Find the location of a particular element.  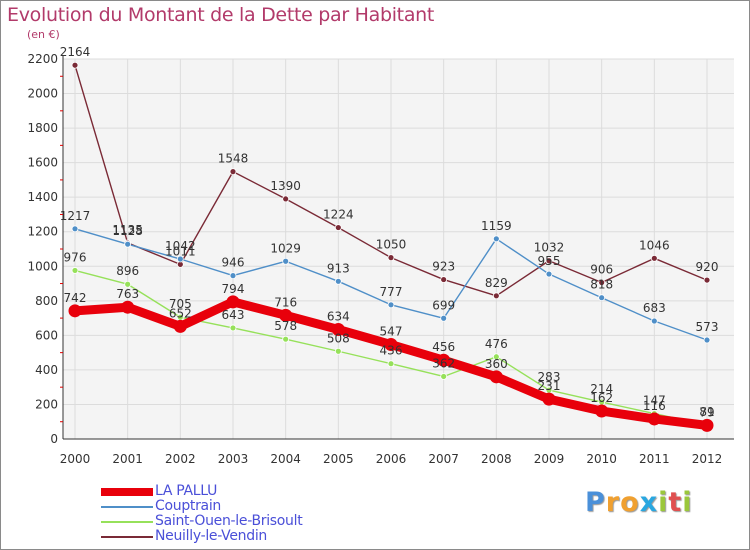

x-tick-label: 2002 is located at coordinates (180, 459).